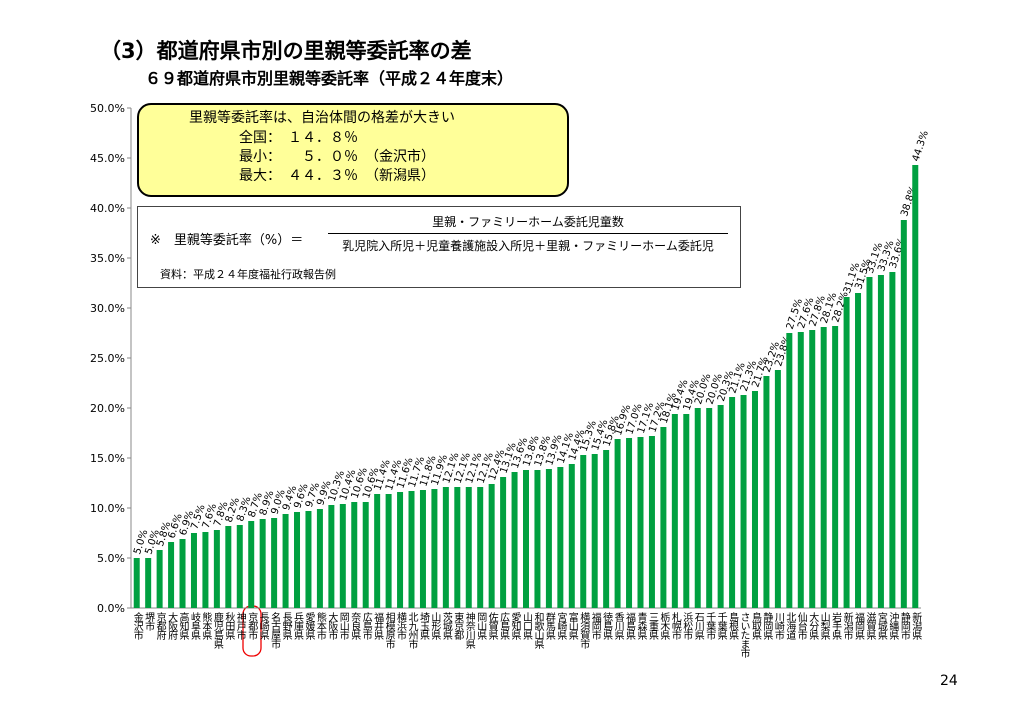  Describe the element at coordinates (801, 626) in the screenshot. I see `x-tick-label: 仙台市` at that location.